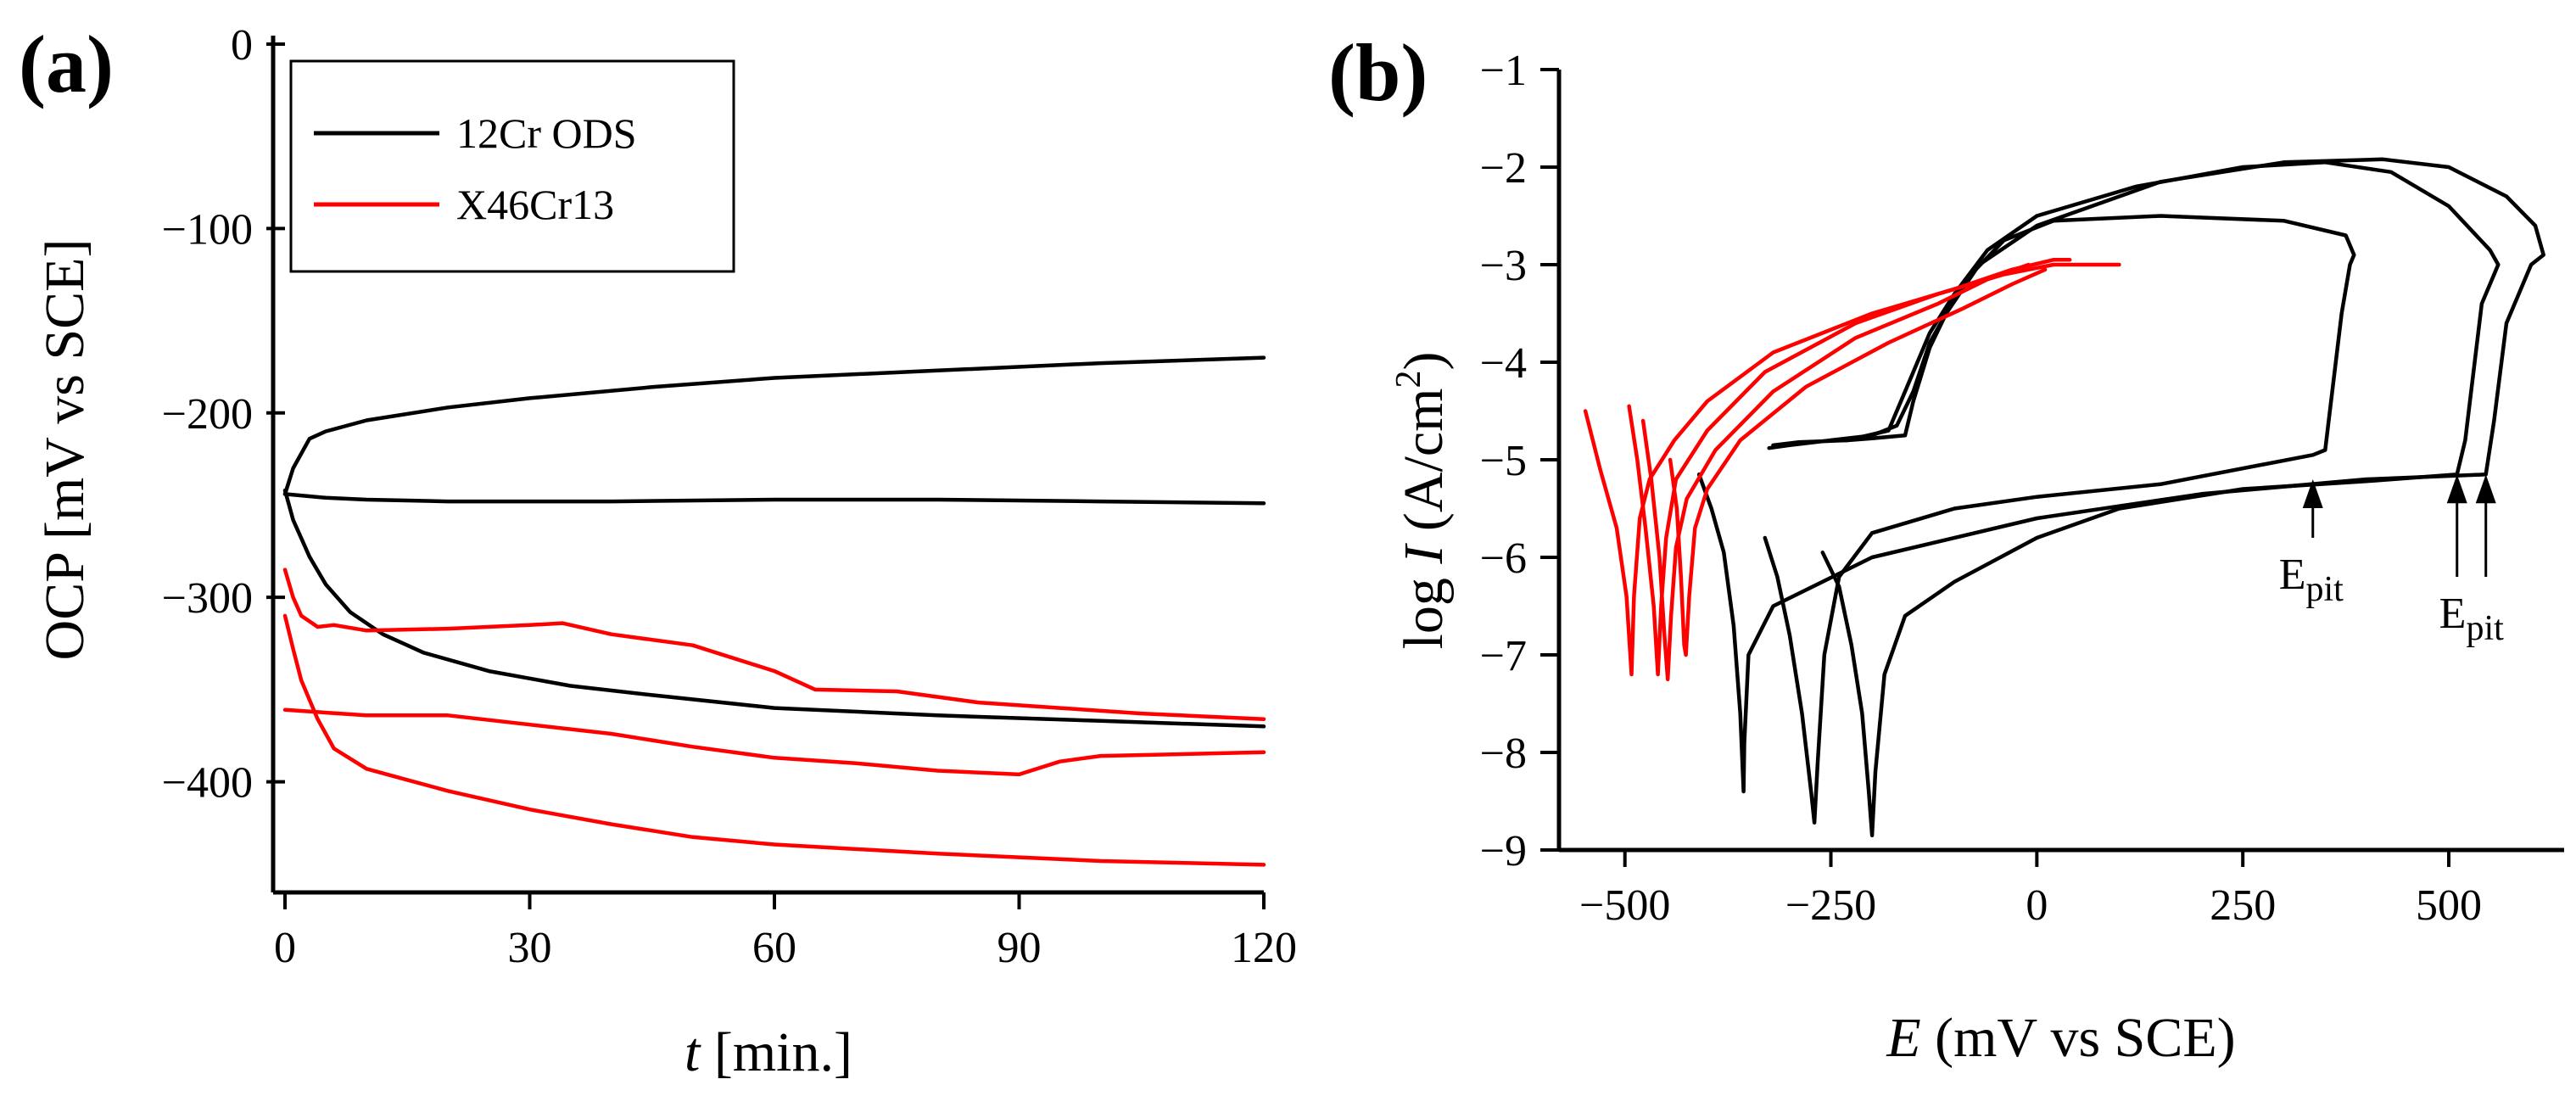 The height and width of the screenshot is (1096, 2576). I want to click on legend-box, so click(512, 166).